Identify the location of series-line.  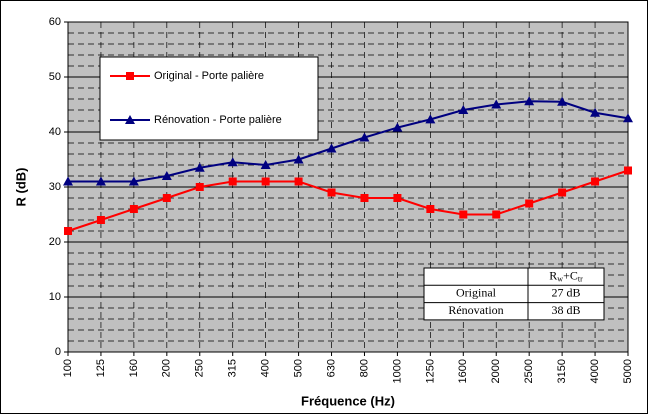
(348, 200).